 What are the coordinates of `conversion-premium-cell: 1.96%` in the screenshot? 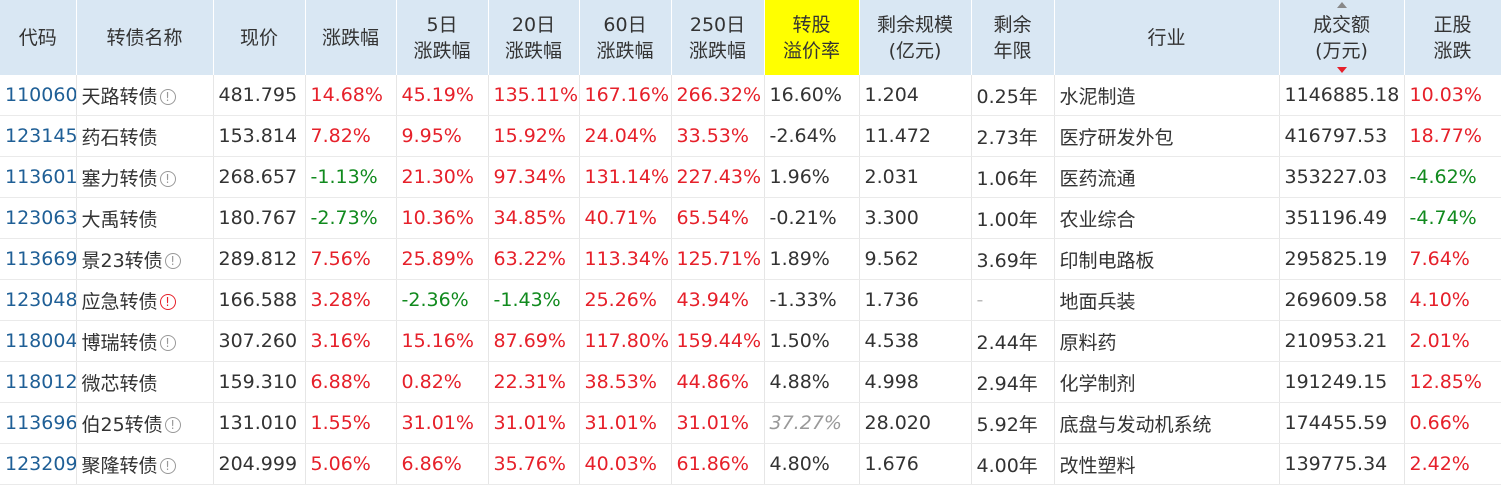 It's located at (812, 177).